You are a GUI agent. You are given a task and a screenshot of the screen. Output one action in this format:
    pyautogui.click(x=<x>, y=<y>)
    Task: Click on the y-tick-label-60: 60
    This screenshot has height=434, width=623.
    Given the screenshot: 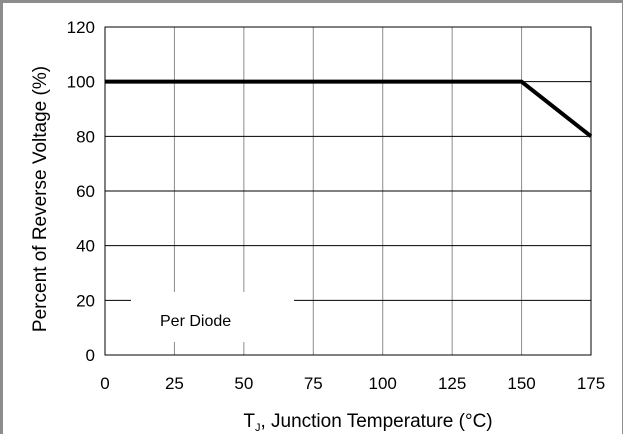 What is the action you would take?
    pyautogui.click(x=85, y=191)
    